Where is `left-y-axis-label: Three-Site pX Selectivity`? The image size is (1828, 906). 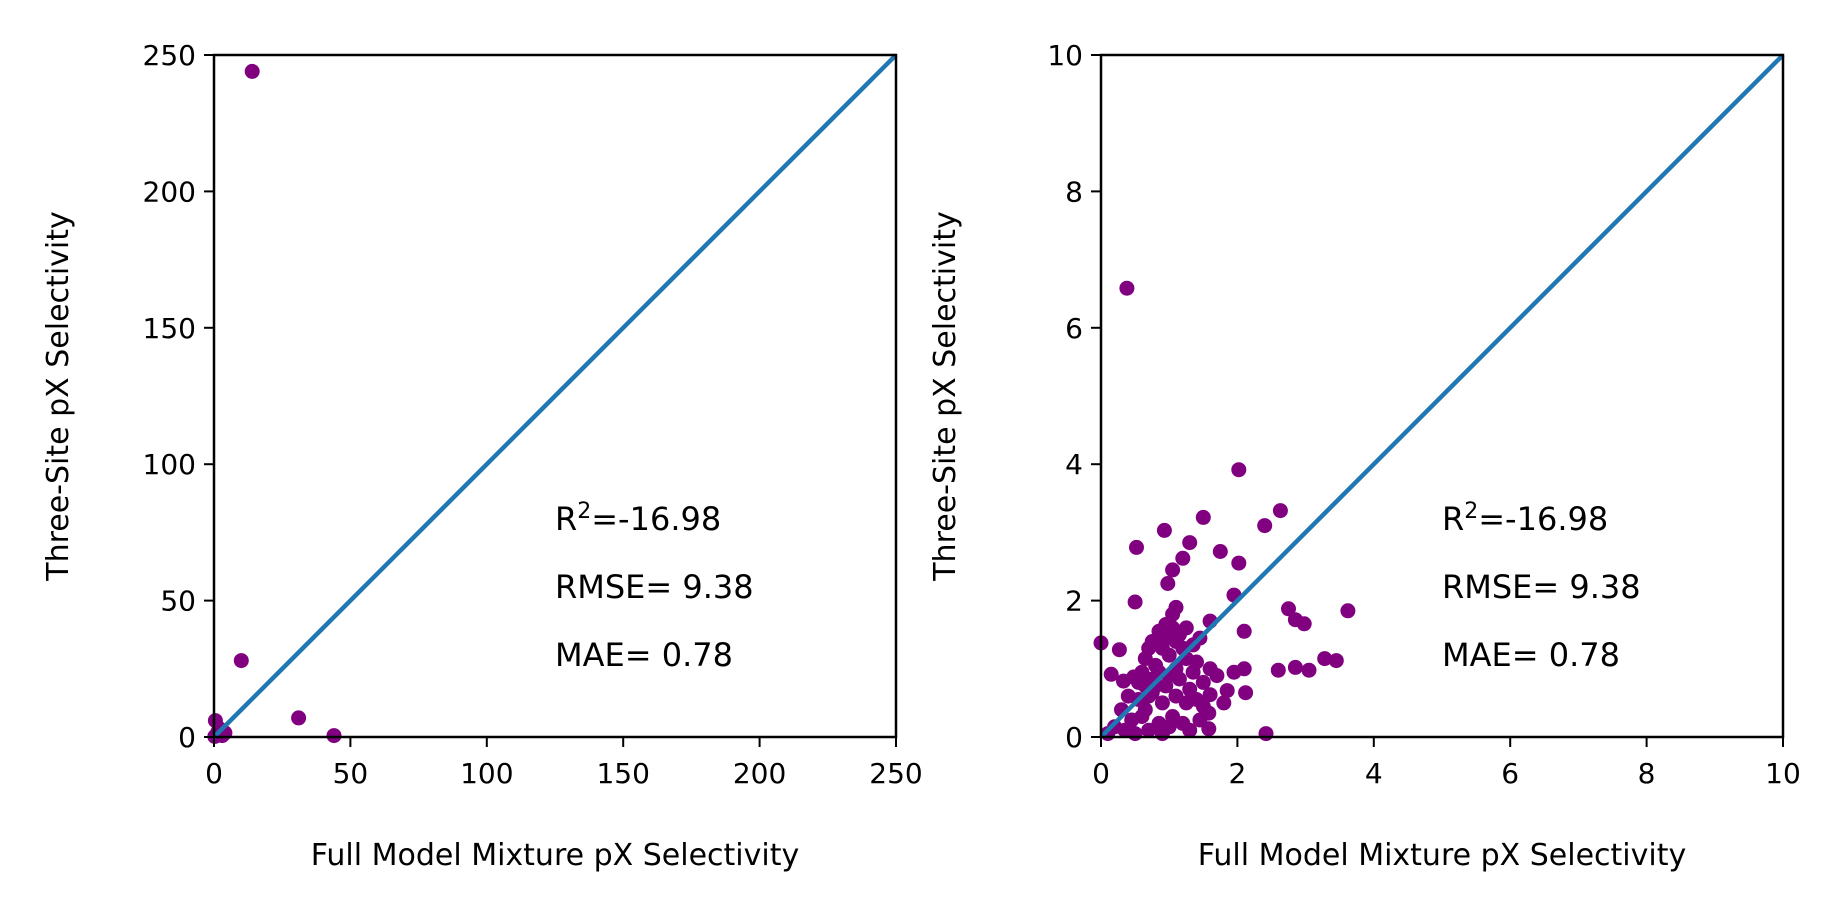 left-y-axis-label: Three-Site pX Selectivity is located at coordinates (58, 396).